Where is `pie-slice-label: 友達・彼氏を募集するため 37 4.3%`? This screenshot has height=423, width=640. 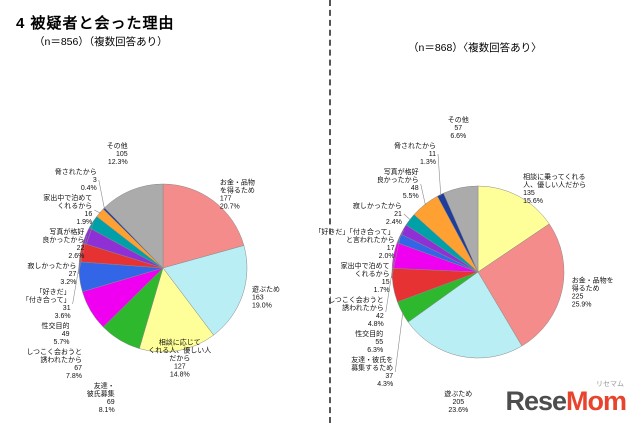 pie-slice-label: 友達・彼氏を募集するため 37 4.3% is located at coordinates (372, 371).